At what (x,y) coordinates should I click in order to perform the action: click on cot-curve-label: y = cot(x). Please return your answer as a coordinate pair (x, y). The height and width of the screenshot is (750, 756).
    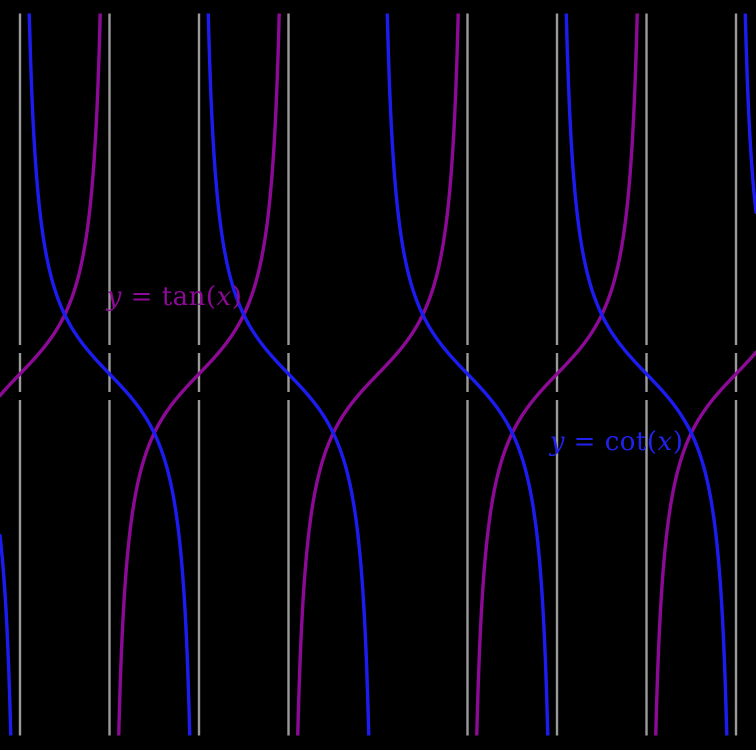
    Looking at the image, I should click on (599, 442).